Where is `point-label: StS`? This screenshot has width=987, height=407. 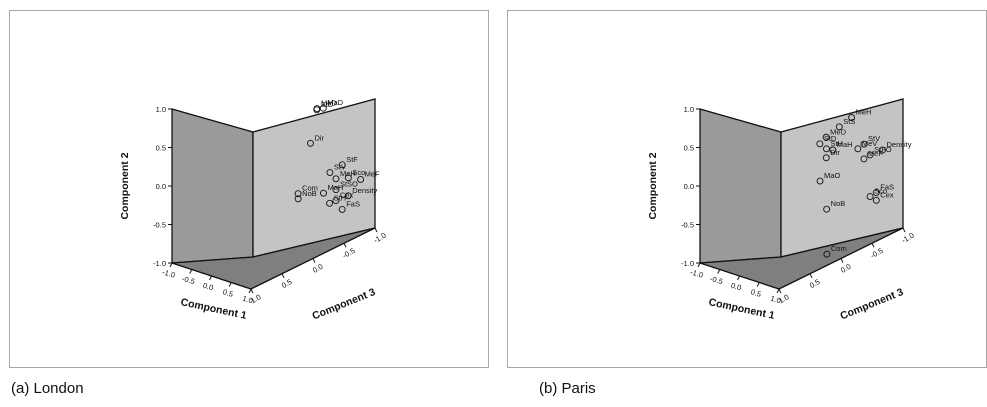 point-label: StS is located at coordinates (849, 121).